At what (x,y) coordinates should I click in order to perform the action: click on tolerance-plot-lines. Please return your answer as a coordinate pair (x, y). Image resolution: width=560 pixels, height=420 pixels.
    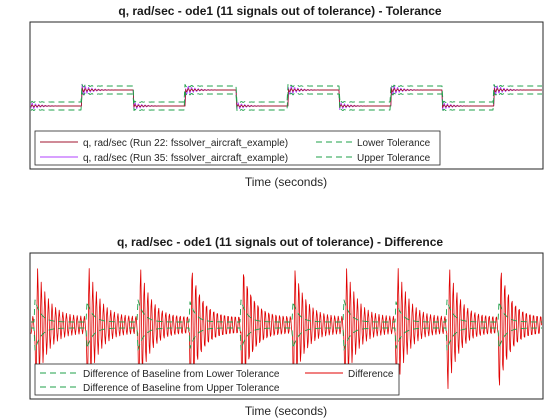
    Looking at the image, I should click on (286, 97).